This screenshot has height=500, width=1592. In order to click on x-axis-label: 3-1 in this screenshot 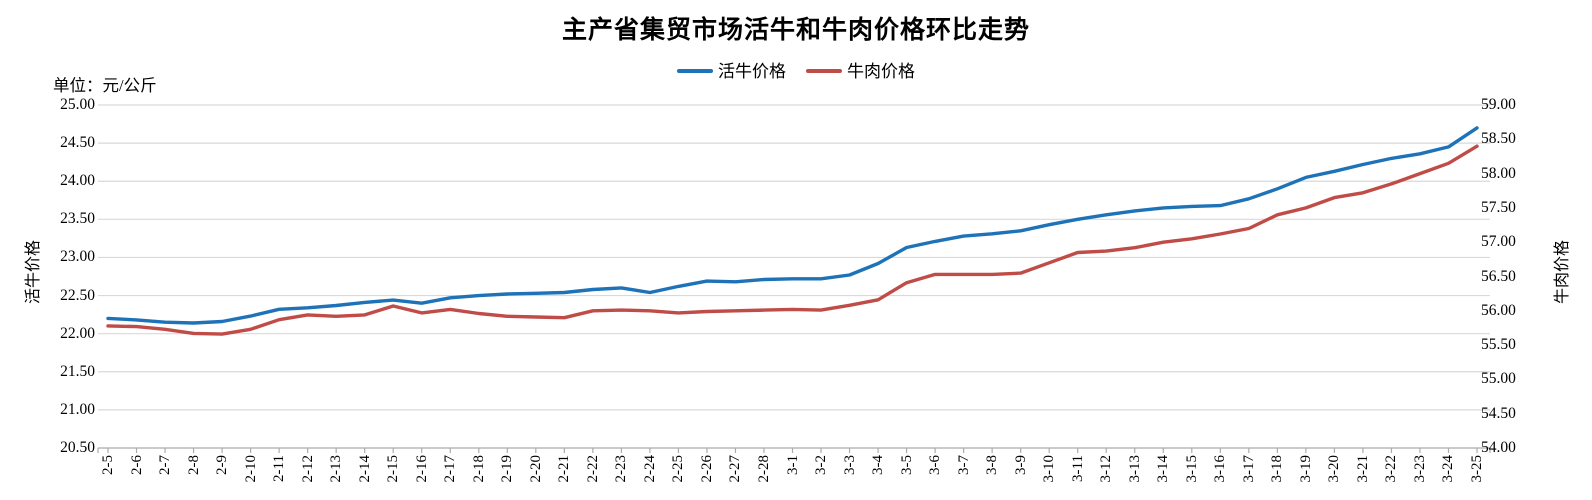, I will do `click(792, 465)`.